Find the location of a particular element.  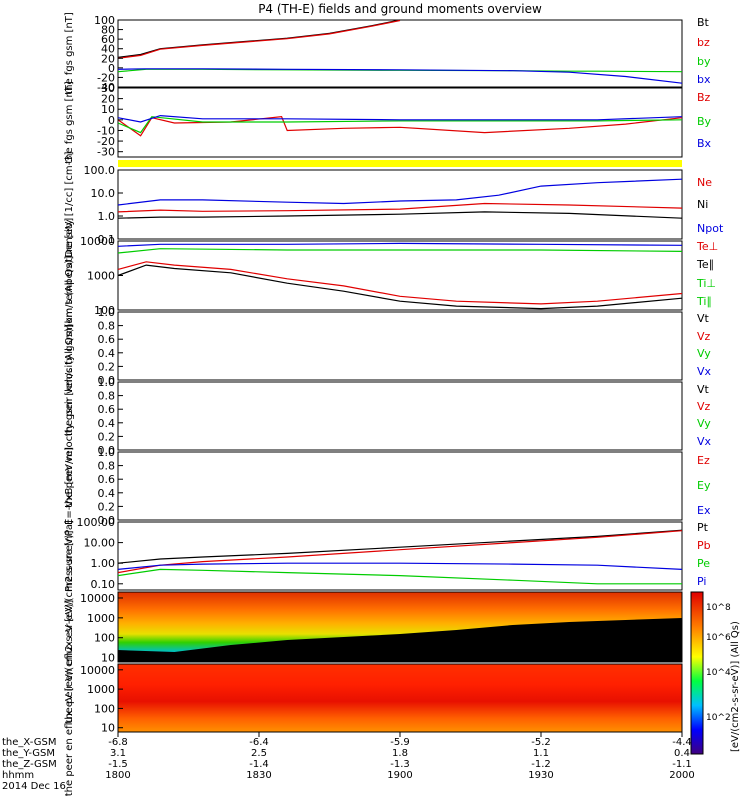

y-tick-label: -40 is located at coordinates (106, 87).